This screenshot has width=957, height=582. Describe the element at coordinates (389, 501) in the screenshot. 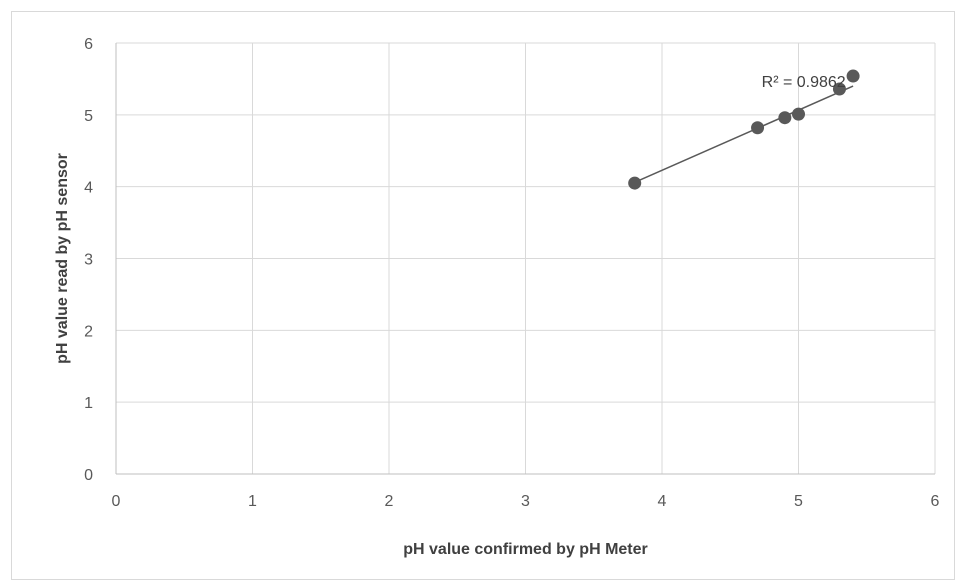

I see `x-tick-label: 2` at that location.